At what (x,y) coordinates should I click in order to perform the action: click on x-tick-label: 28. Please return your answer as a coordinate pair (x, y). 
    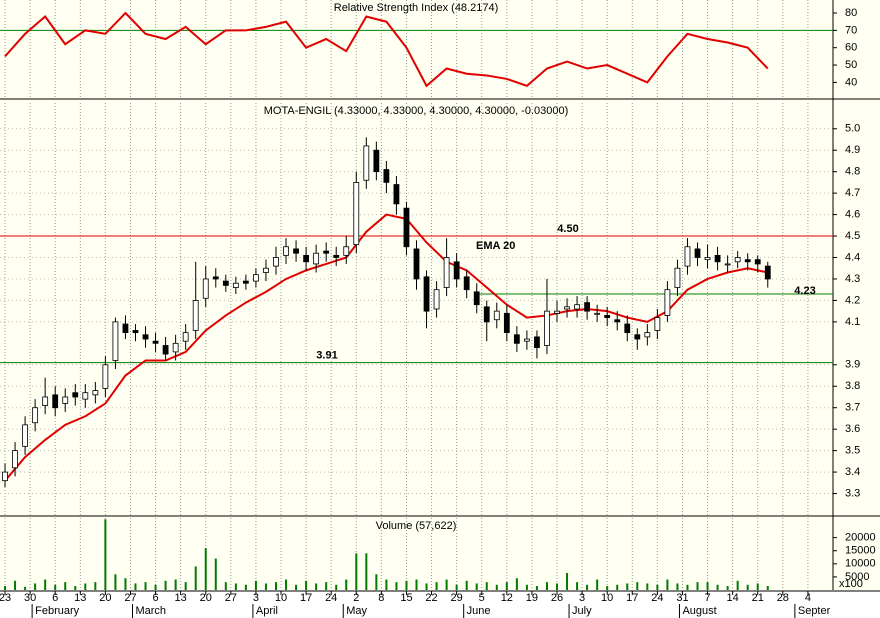
    Looking at the image, I should click on (783, 598).